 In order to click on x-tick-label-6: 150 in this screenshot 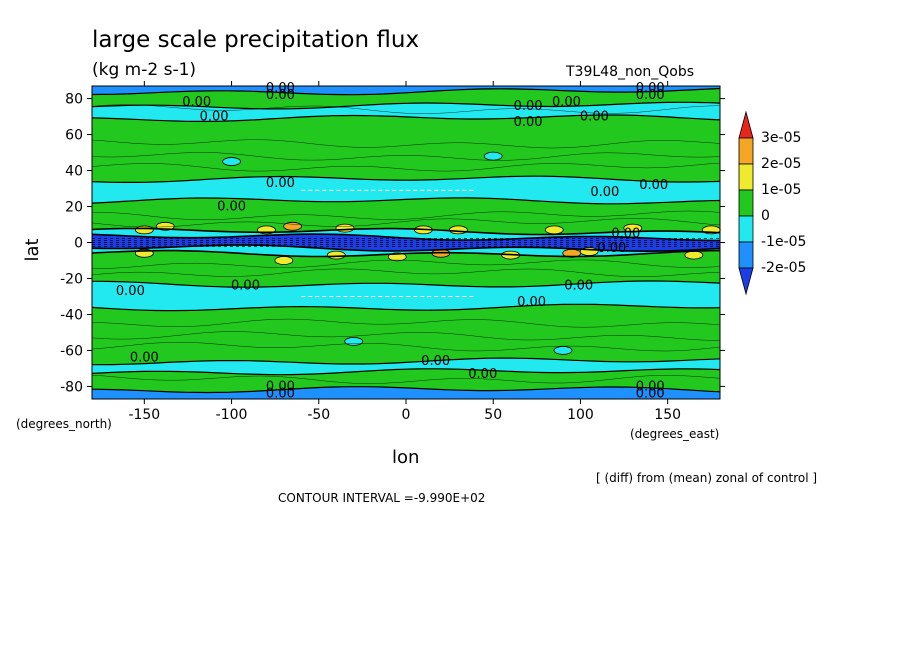, I will do `click(667, 415)`.